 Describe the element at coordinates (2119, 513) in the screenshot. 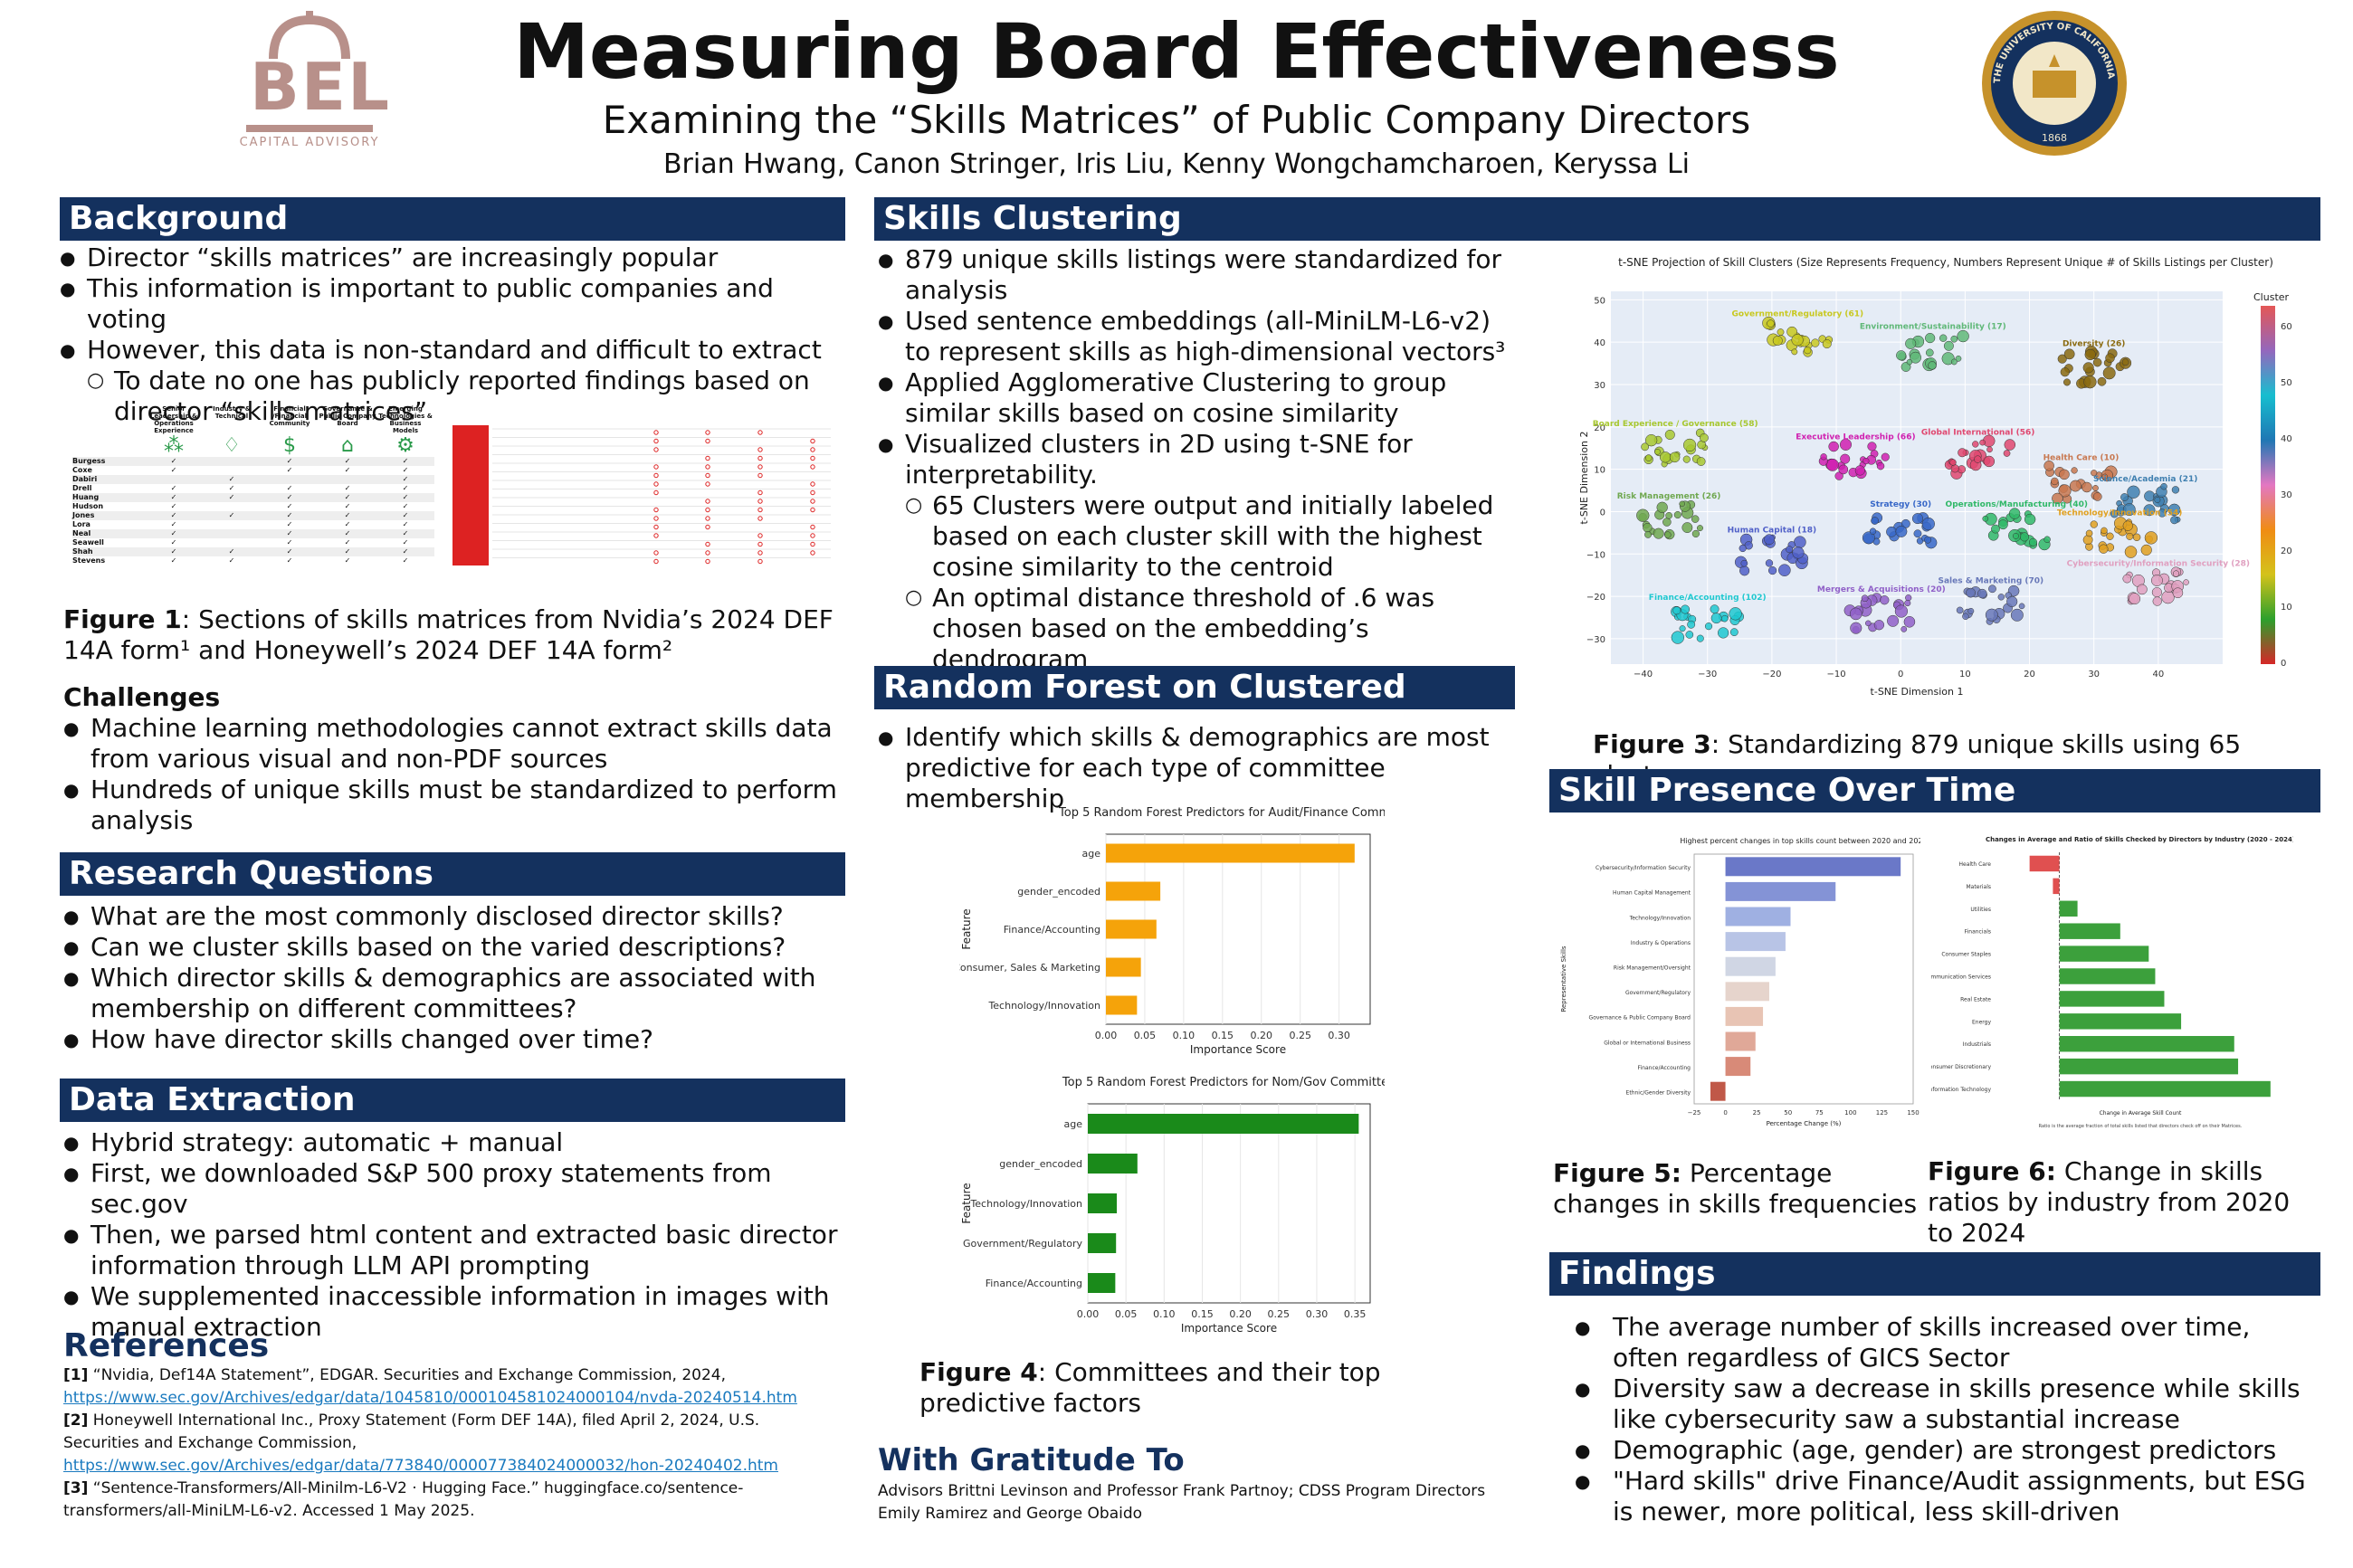

I see `cluster-label: Technology/Innovation (54)` at that location.